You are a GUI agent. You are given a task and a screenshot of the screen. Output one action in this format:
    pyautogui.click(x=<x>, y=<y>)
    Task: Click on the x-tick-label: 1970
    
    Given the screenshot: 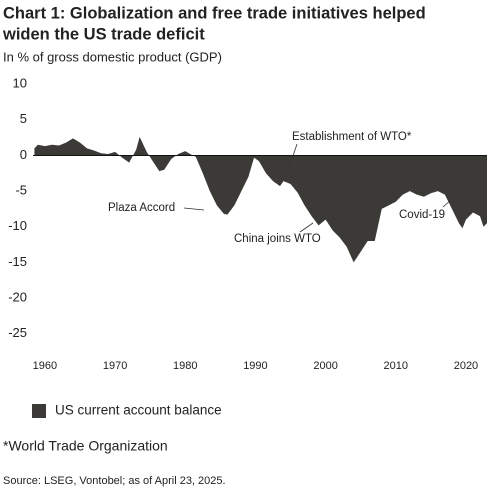 What is the action you would take?
    pyautogui.click(x=115, y=366)
    